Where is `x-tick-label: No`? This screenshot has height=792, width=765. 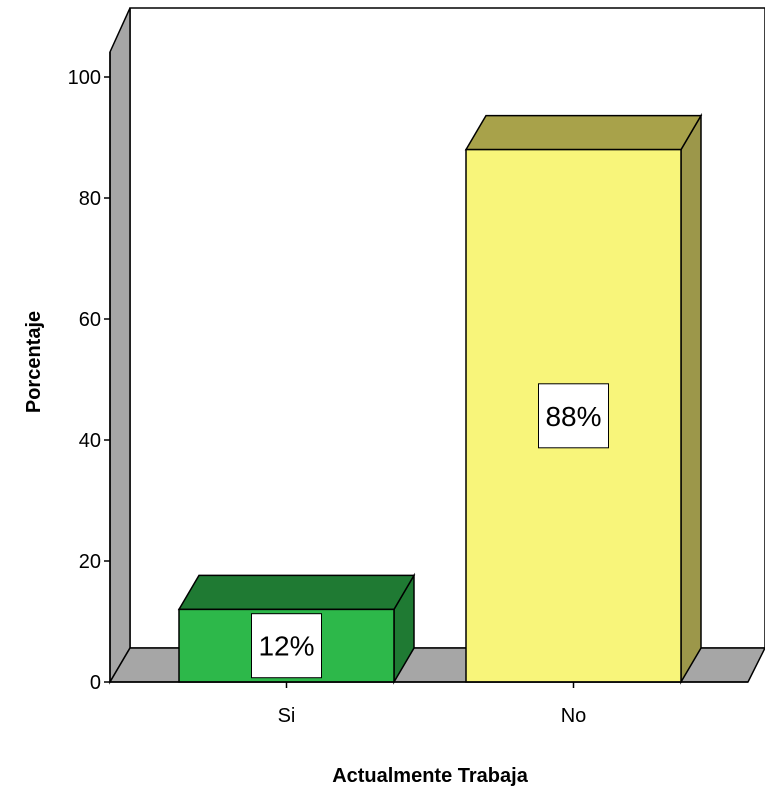
x-tick-label: No is located at coordinates (574, 716).